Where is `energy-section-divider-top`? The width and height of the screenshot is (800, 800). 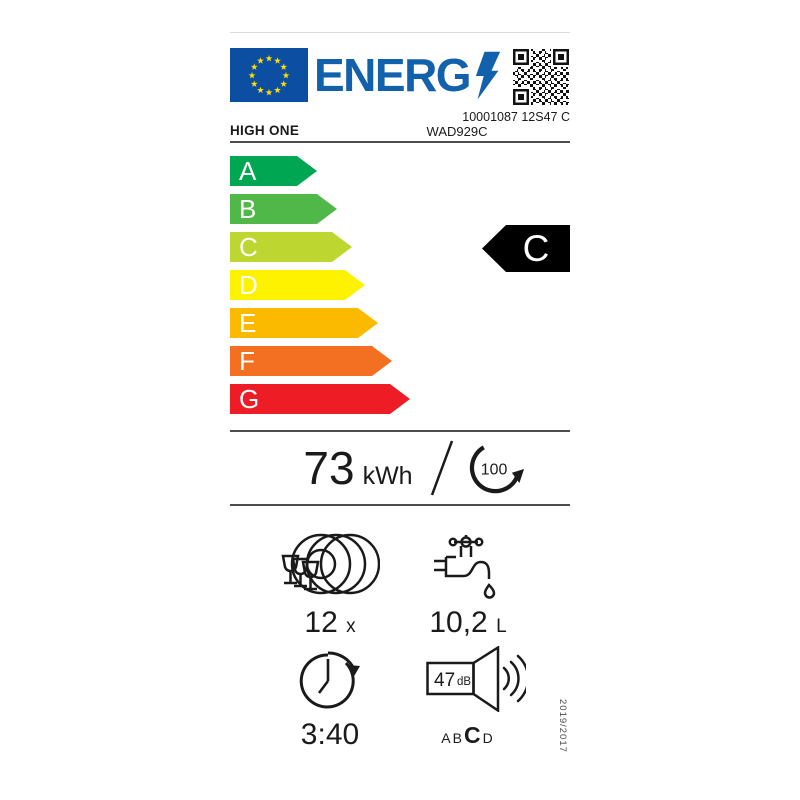 energy-section-divider-top is located at coordinates (400, 431).